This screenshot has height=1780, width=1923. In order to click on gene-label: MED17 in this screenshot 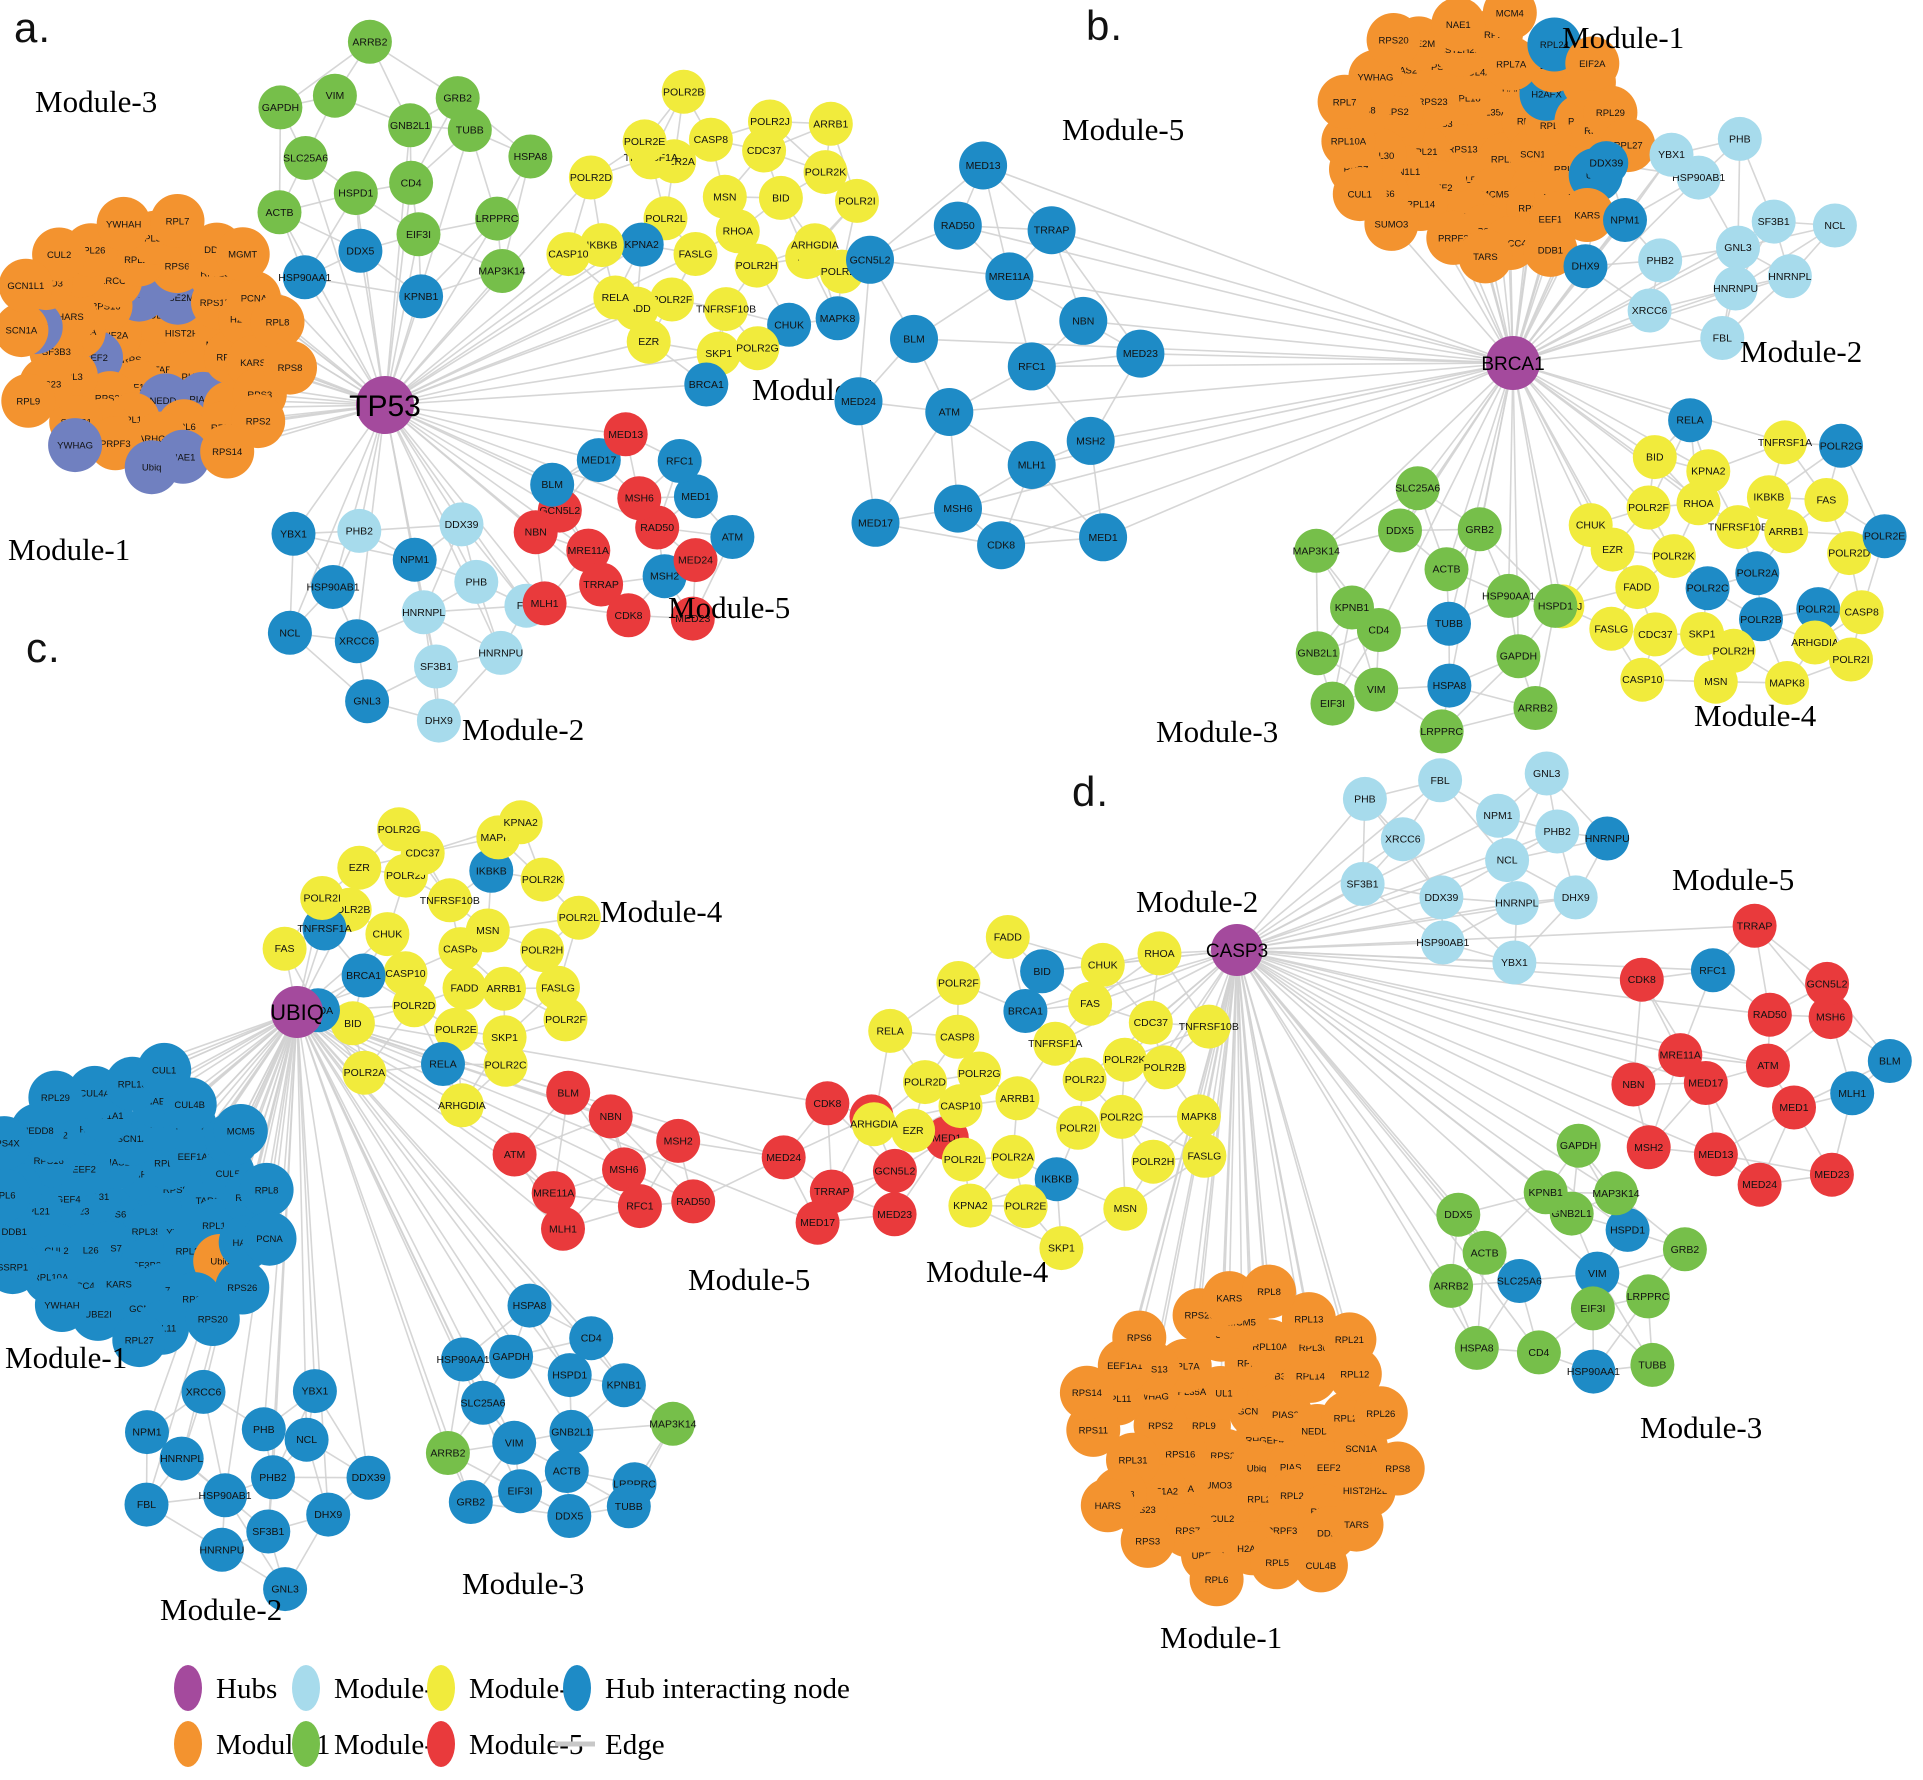, I will do `click(875, 523)`.